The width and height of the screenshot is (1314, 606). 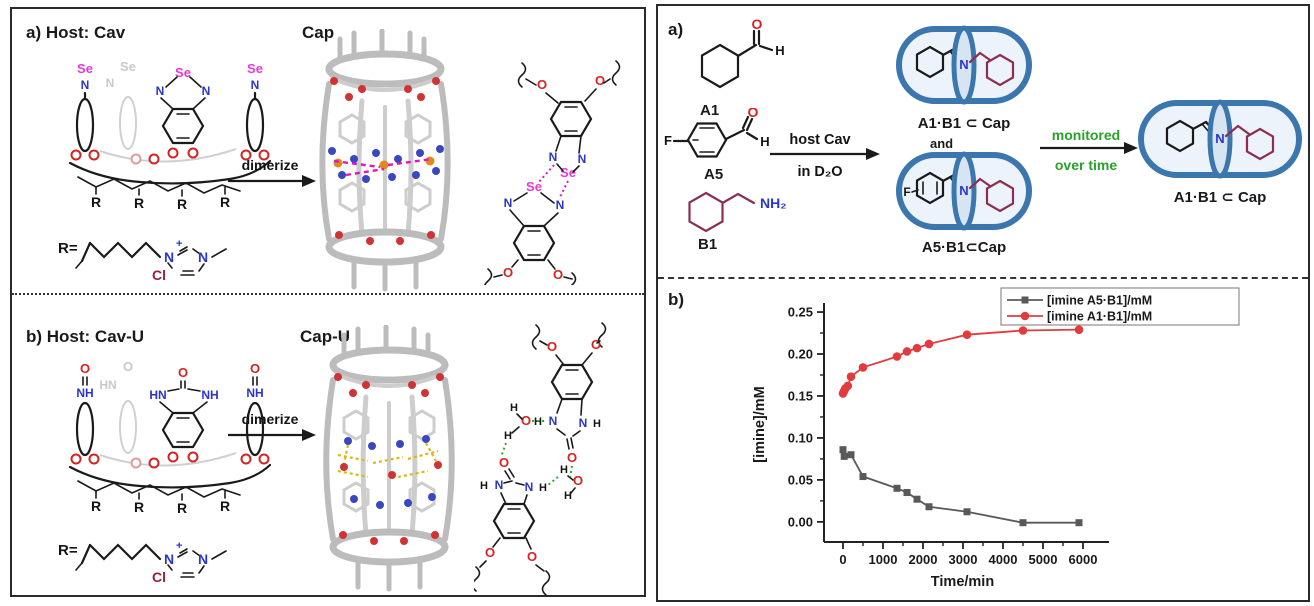 What do you see at coordinates (742, 53) in the screenshot?
I see `compound-a1-structure: O H` at bounding box center [742, 53].